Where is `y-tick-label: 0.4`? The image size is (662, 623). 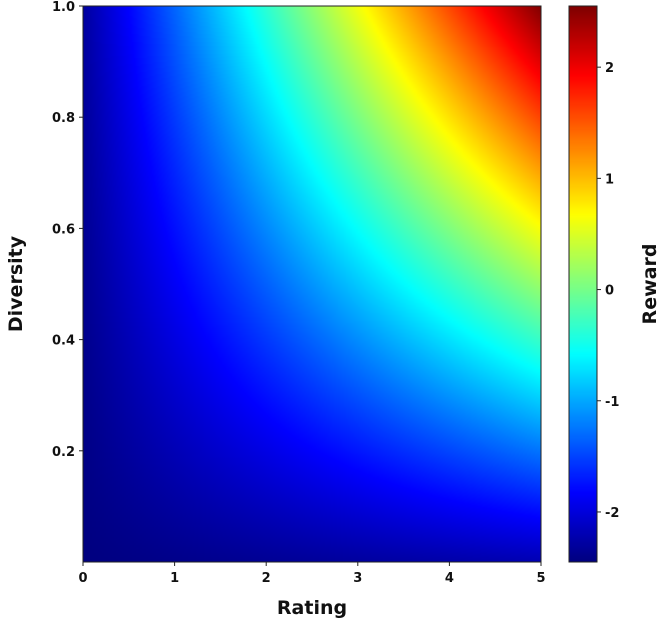
y-tick-label: 0.4 is located at coordinates (63, 341).